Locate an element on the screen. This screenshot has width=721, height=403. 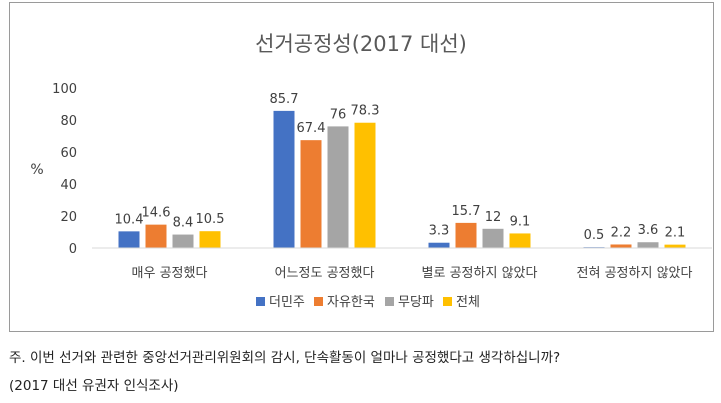
category-labels: 매우 공정했다 어느정도 공정했다 별로 공정하지 않았다 전혀 공정하지 않았다 is located at coordinates (412, 273).